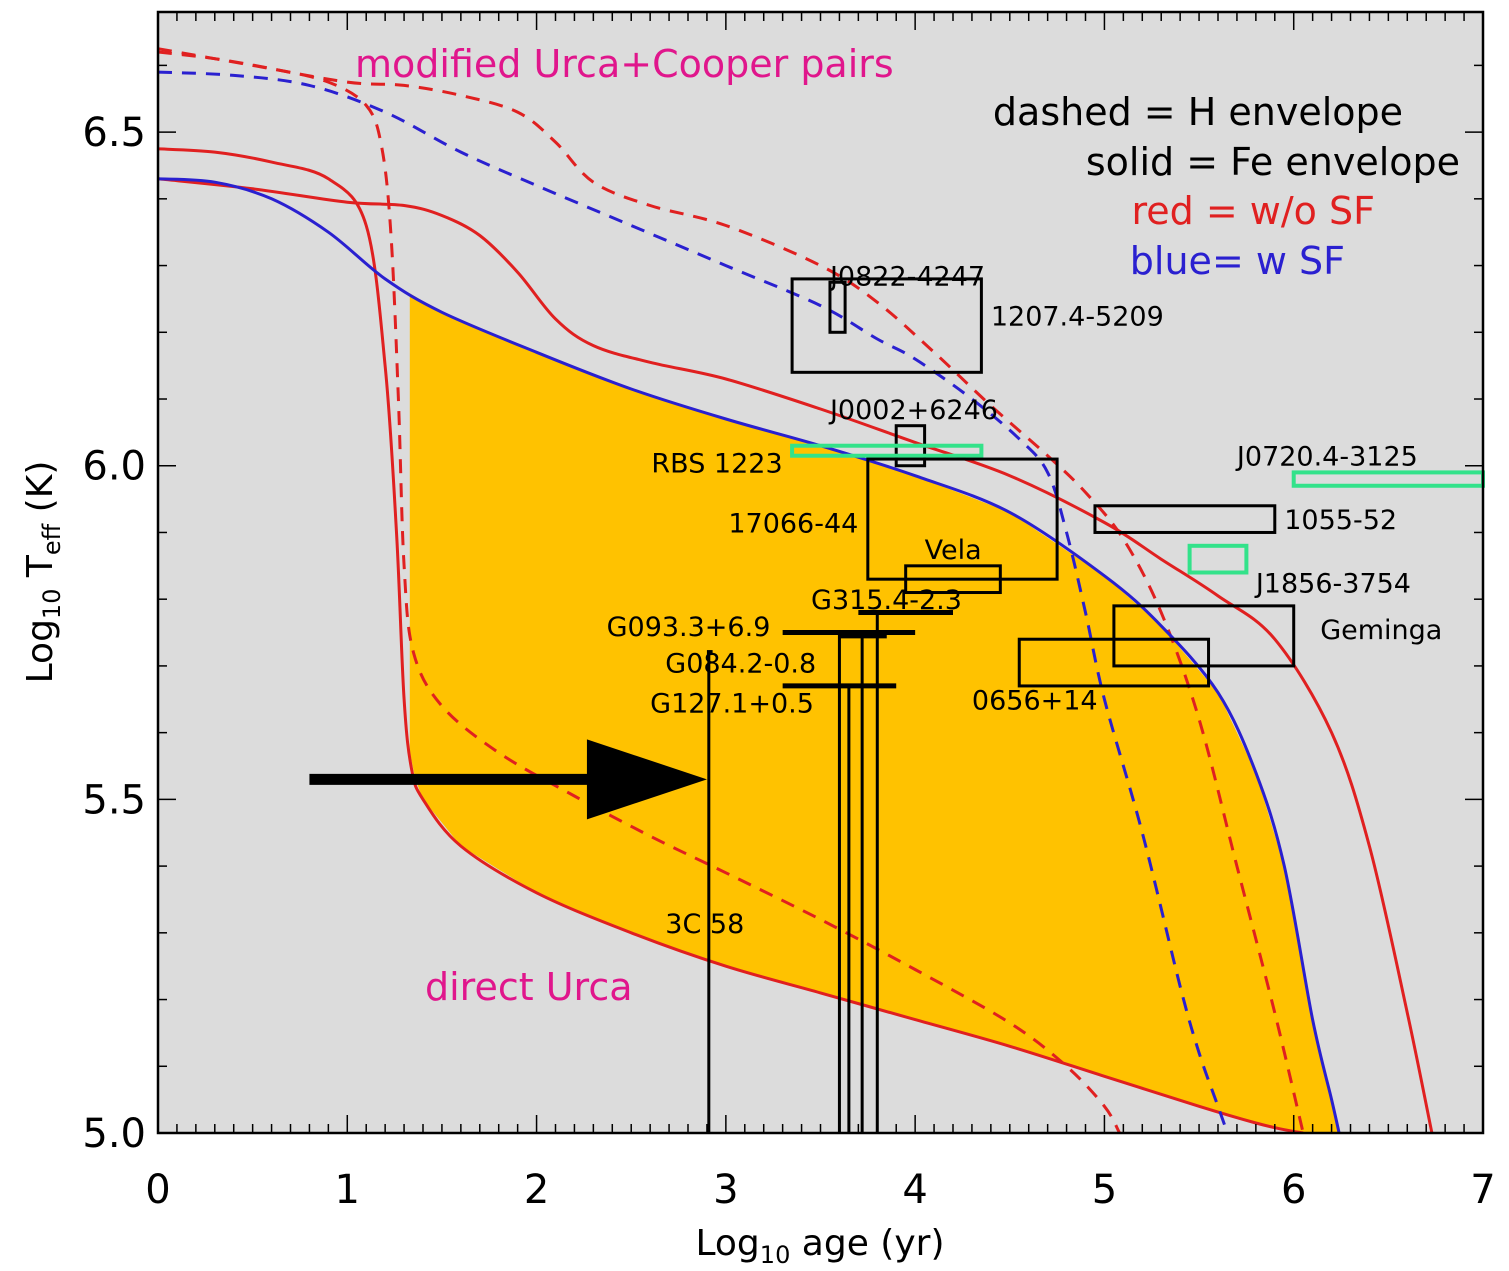 Image resolution: width=1509 pixels, height=1271 pixels. I want to click on object-label-3c-58: 3C 58, so click(704, 924).